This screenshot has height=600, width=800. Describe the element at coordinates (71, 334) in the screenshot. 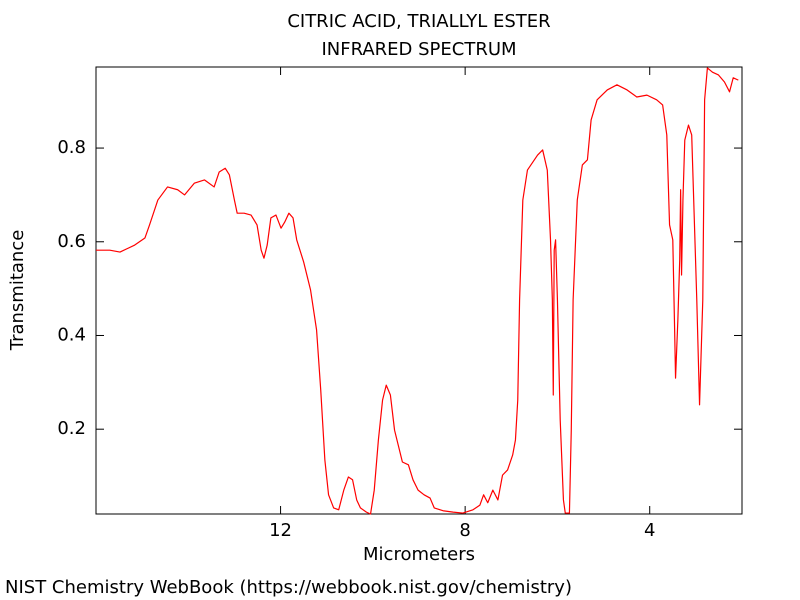

I see `y-tick-label: 0.4` at that location.